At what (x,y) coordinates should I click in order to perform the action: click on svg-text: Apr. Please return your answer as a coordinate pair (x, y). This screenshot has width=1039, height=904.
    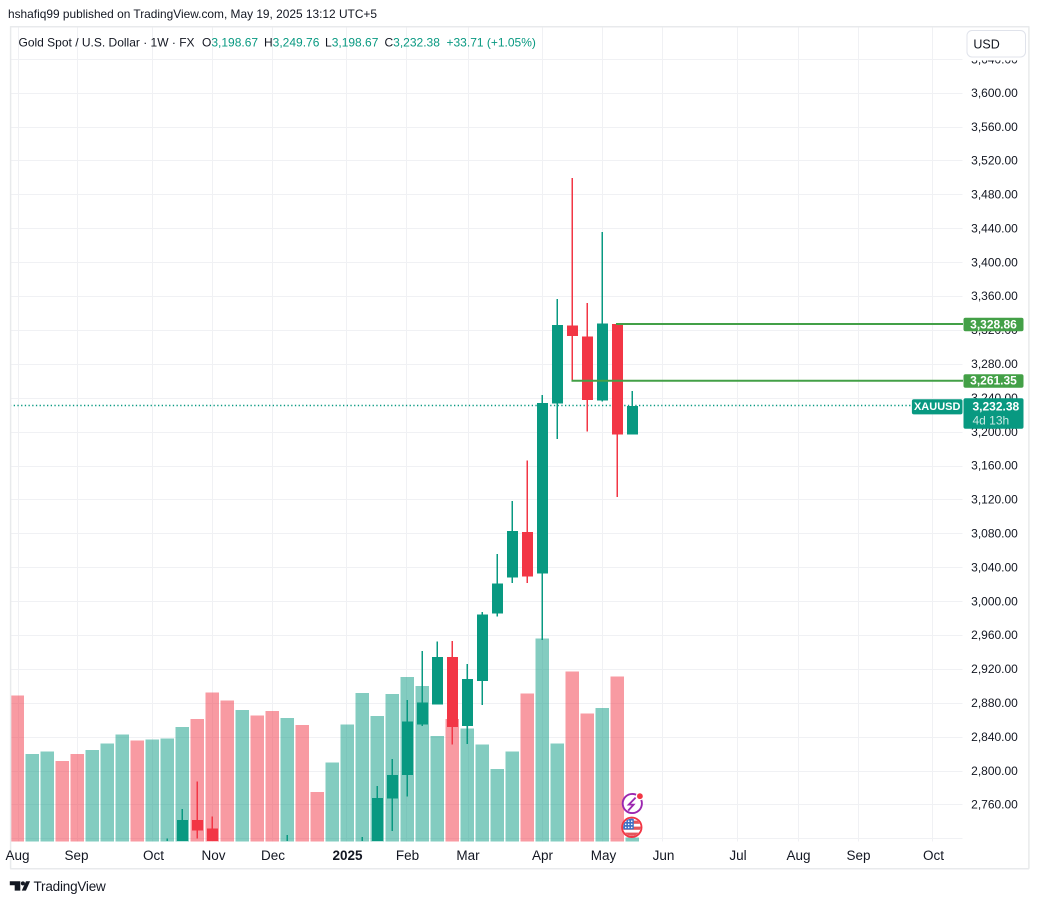
    Looking at the image, I should click on (543, 855).